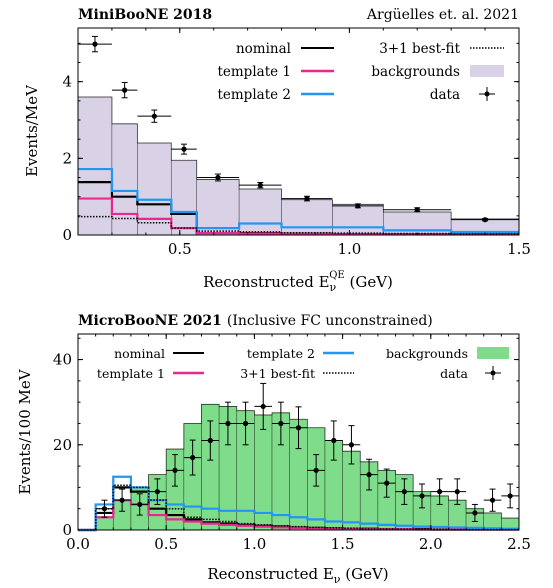 This screenshot has height=588, width=553. What do you see at coordinates (330, 321) in the screenshot?
I see `microboone-title-suffix: (Inclusive FC unconstrained)` at bounding box center [330, 321].